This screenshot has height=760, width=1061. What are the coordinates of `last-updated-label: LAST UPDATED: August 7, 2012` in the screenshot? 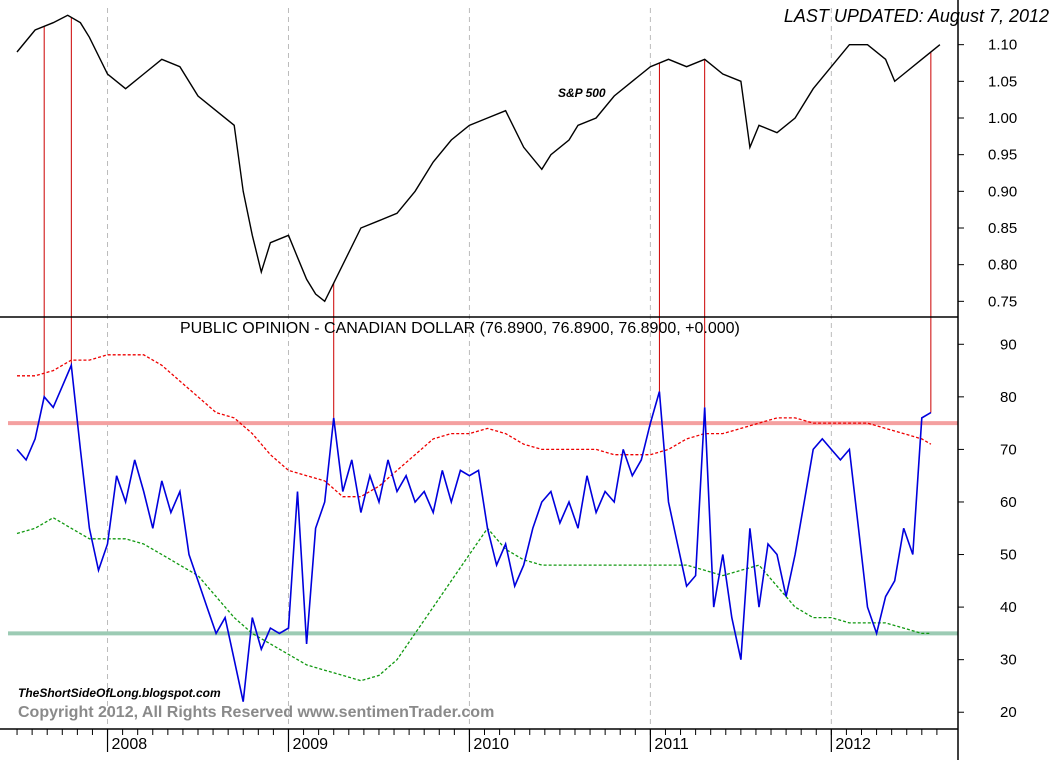 It's located at (916, 16).